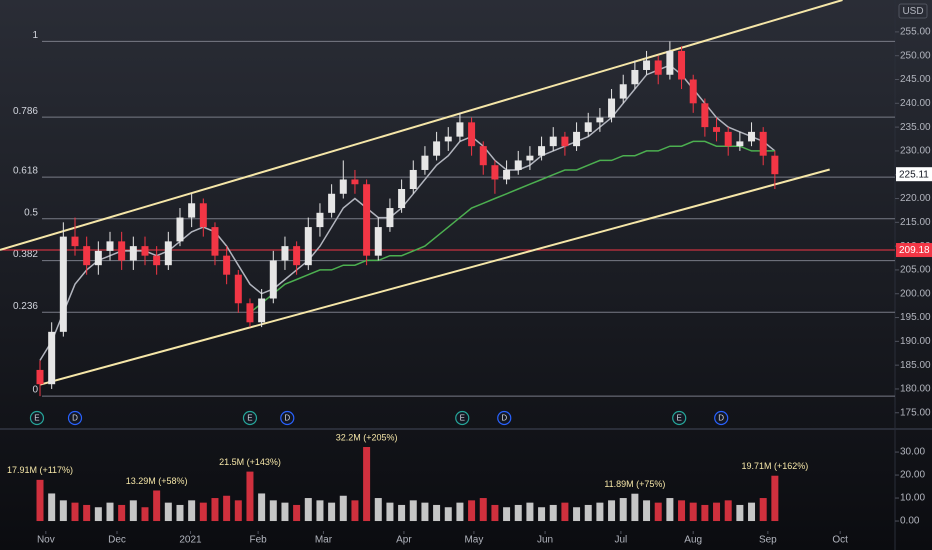  What do you see at coordinates (915, 389) in the screenshot?
I see `y-tick-label: 180.00` at bounding box center [915, 389].